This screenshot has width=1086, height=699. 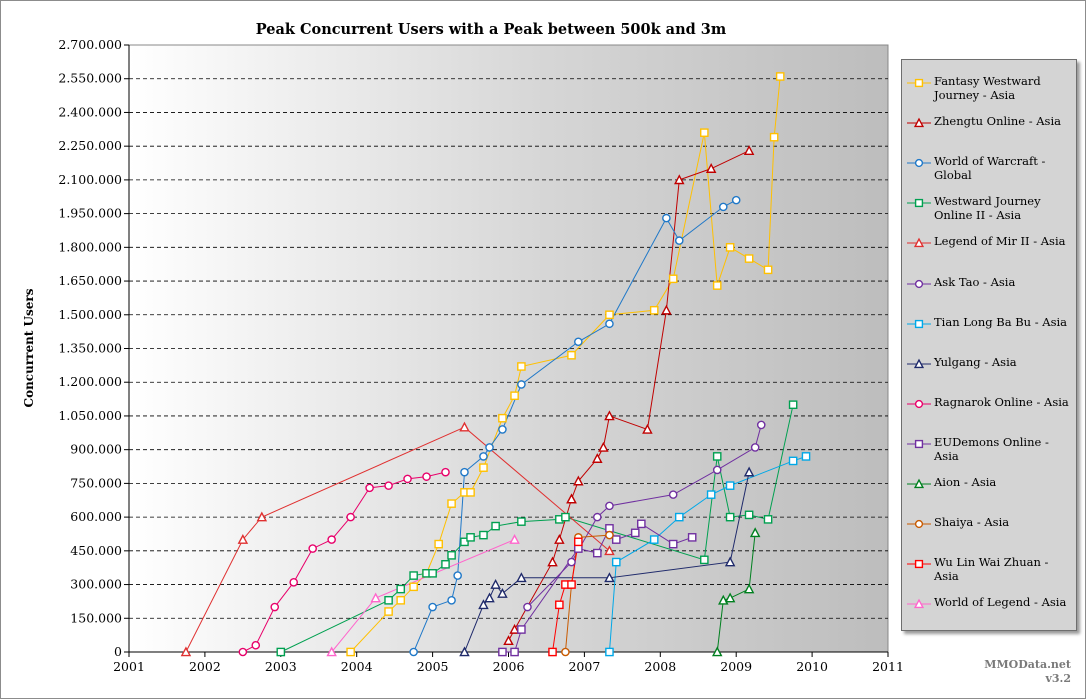 I want to click on y-tick-label: 1.050.000, so click(x=90, y=415).